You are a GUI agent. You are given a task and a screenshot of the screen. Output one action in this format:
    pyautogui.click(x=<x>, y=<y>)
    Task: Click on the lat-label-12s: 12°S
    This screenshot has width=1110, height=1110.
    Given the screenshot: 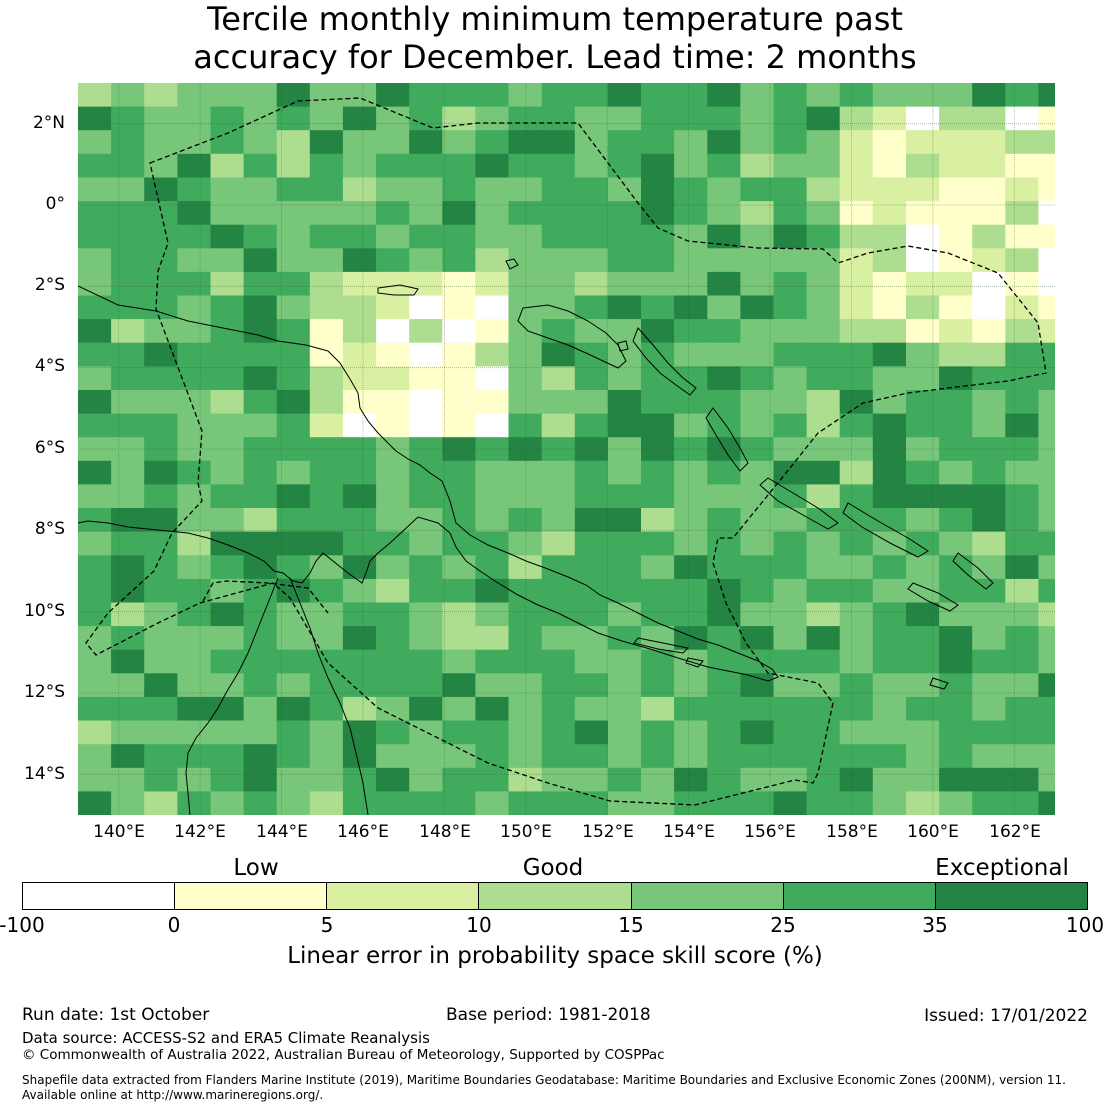 What is the action you would take?
    pyautogui.click(x=44, y=692)
    